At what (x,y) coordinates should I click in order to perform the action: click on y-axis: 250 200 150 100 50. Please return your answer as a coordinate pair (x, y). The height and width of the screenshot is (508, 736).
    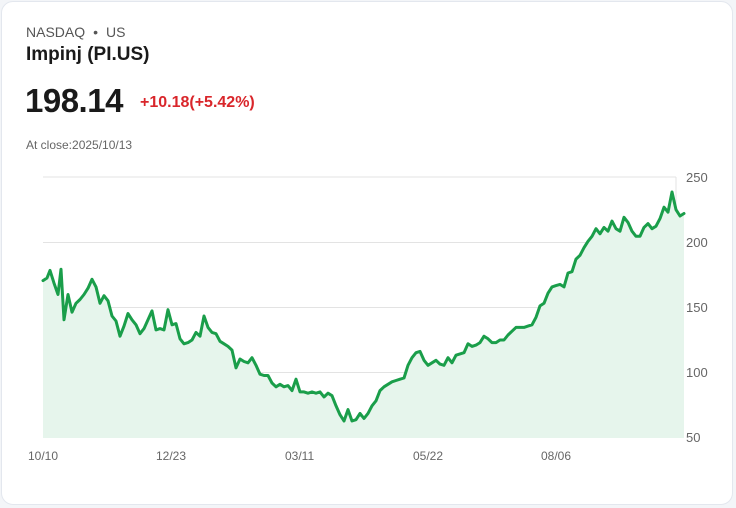
    Looking at the image, I should click on (697, 307).